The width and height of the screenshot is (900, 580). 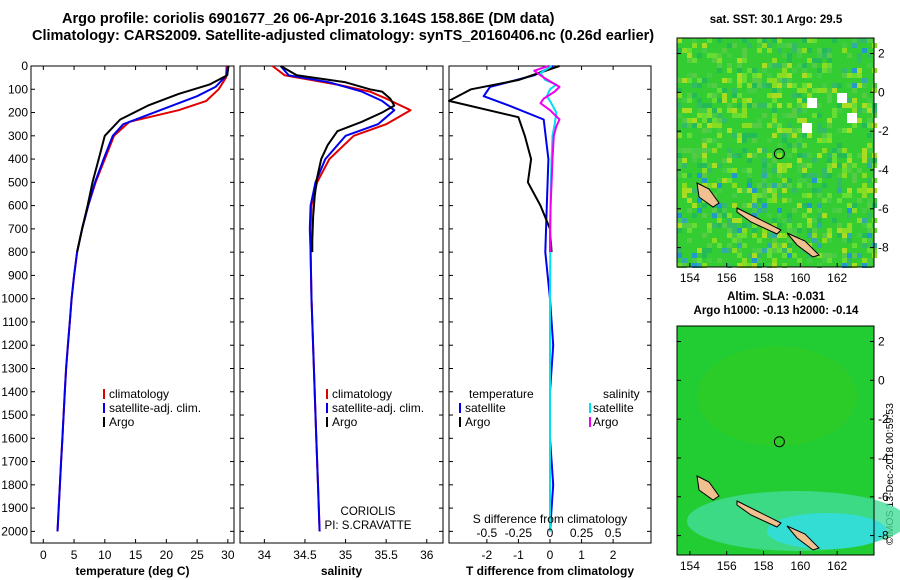 I want to click on secondary-tick-label: -0.25, so click(x=519, y=533).